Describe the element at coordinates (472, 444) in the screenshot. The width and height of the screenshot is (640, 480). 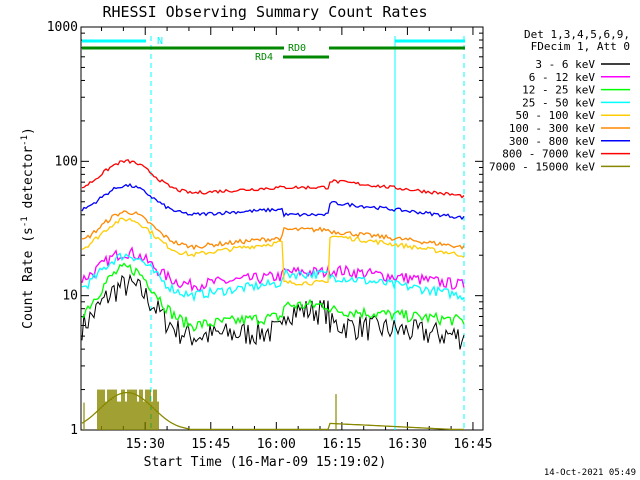
I see `x-tick-label-5: 16:45` at that location.